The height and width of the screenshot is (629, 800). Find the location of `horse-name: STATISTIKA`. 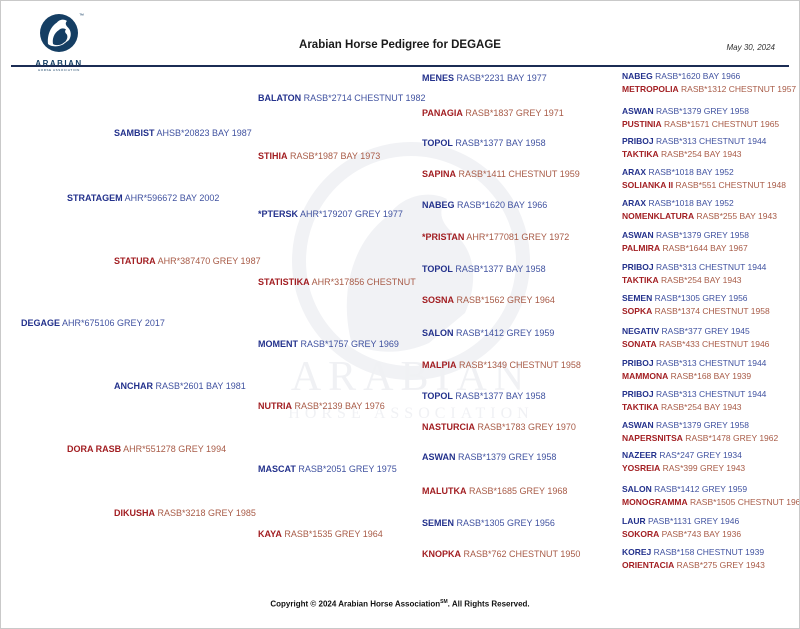

horse-name: STATISTIKA is located at coordinates (284, 282).